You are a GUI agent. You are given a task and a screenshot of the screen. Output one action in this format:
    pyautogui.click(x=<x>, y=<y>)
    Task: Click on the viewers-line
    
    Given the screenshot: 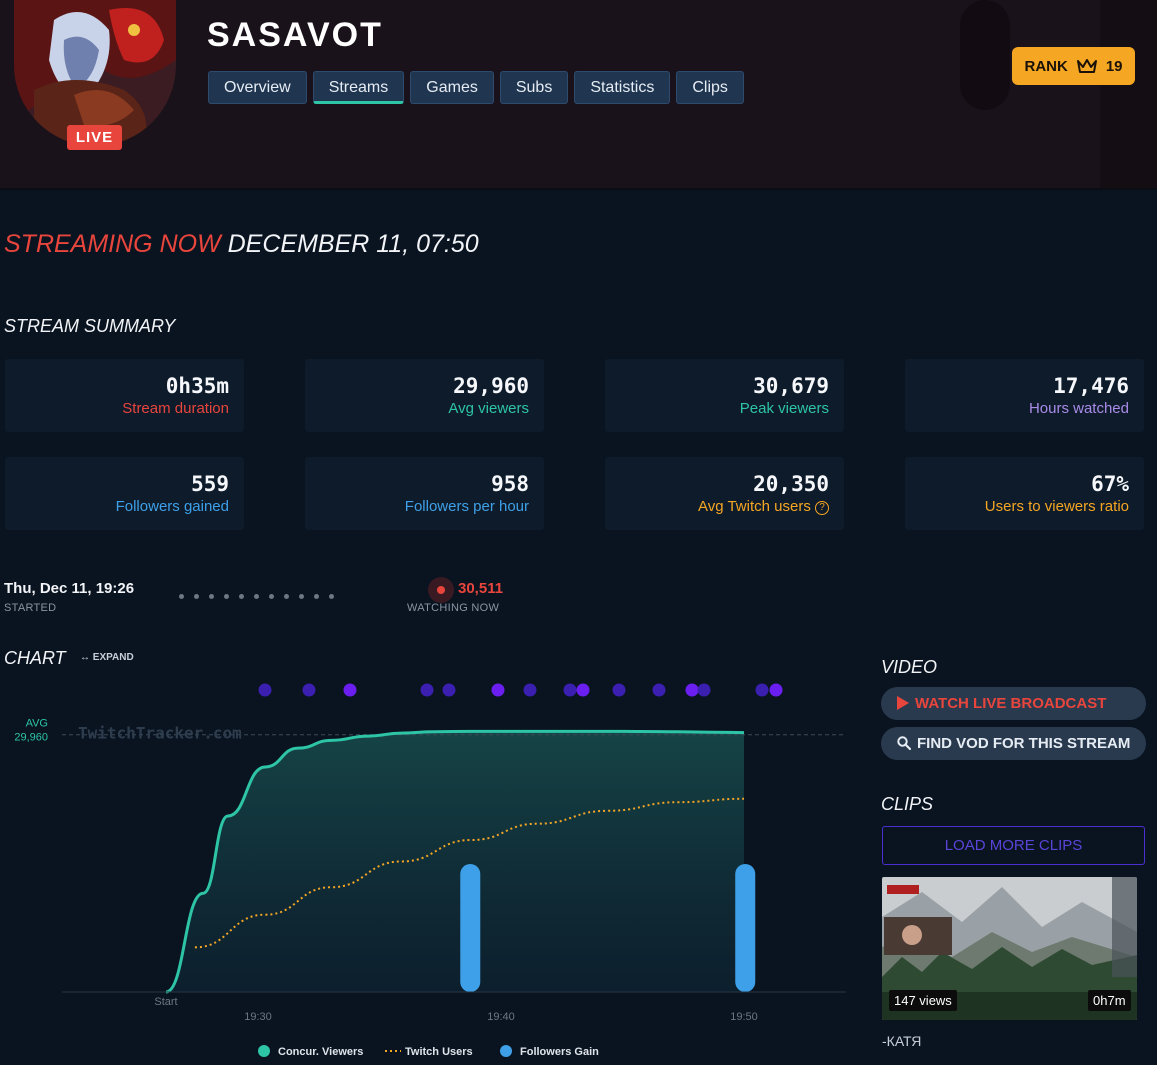 What is the action you would take?
    pyautogui.click(x=455, y=861)
    